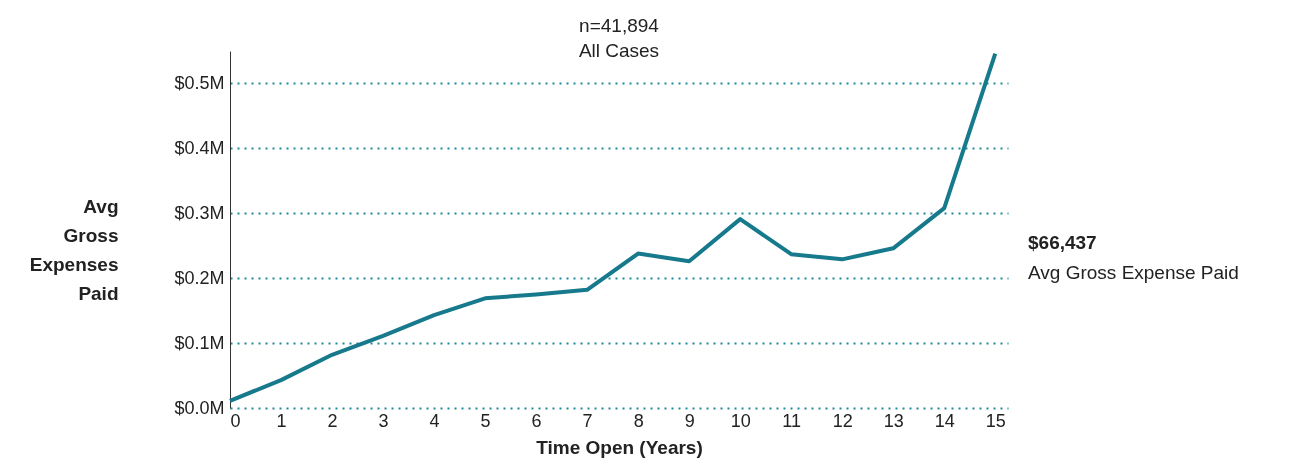  Describe the element at coordinates (199, 277) in the screenshot. I see `y-tick-label: $0.2M` at that location.